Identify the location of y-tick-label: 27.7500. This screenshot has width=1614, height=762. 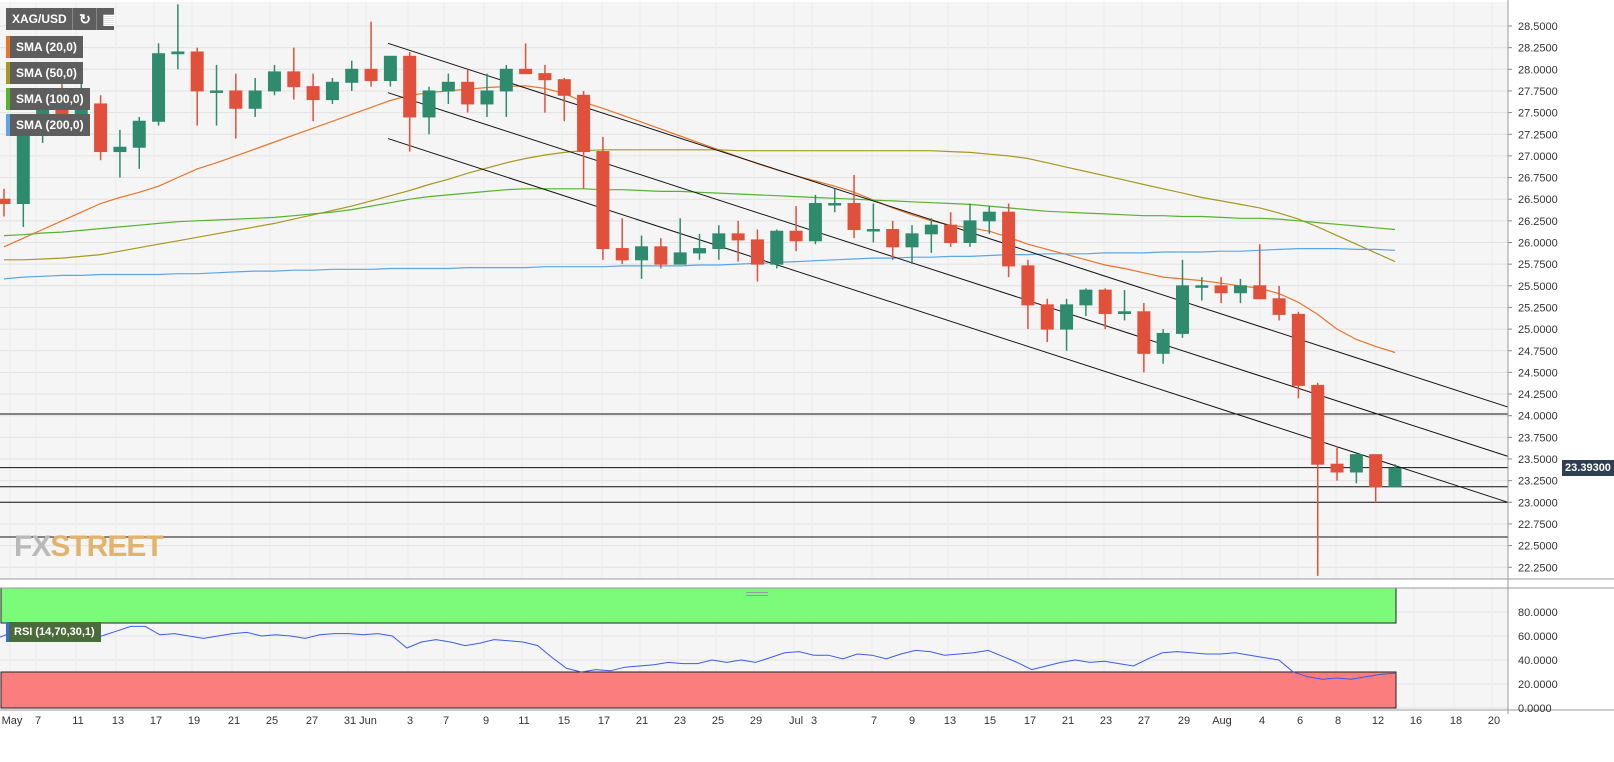
(1538, 92).